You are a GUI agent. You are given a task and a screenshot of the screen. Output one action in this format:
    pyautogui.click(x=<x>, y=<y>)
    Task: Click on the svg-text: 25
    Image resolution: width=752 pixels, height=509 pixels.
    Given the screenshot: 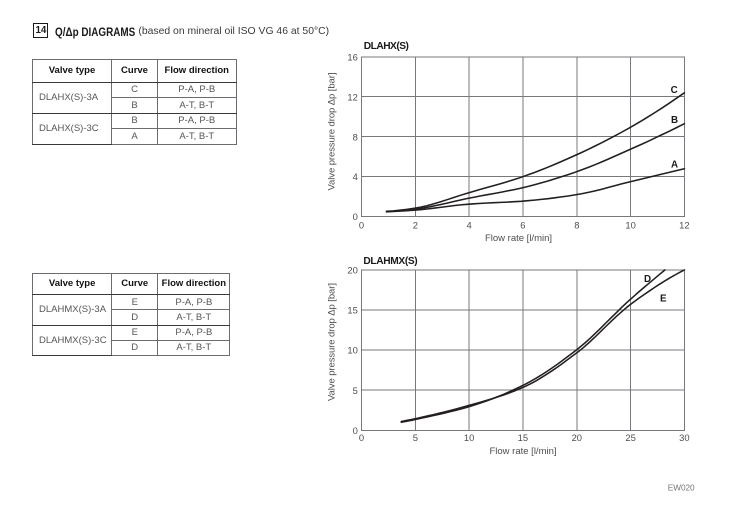 What is the action you would take?
    pyautogui.click(x=630, y=437)
    